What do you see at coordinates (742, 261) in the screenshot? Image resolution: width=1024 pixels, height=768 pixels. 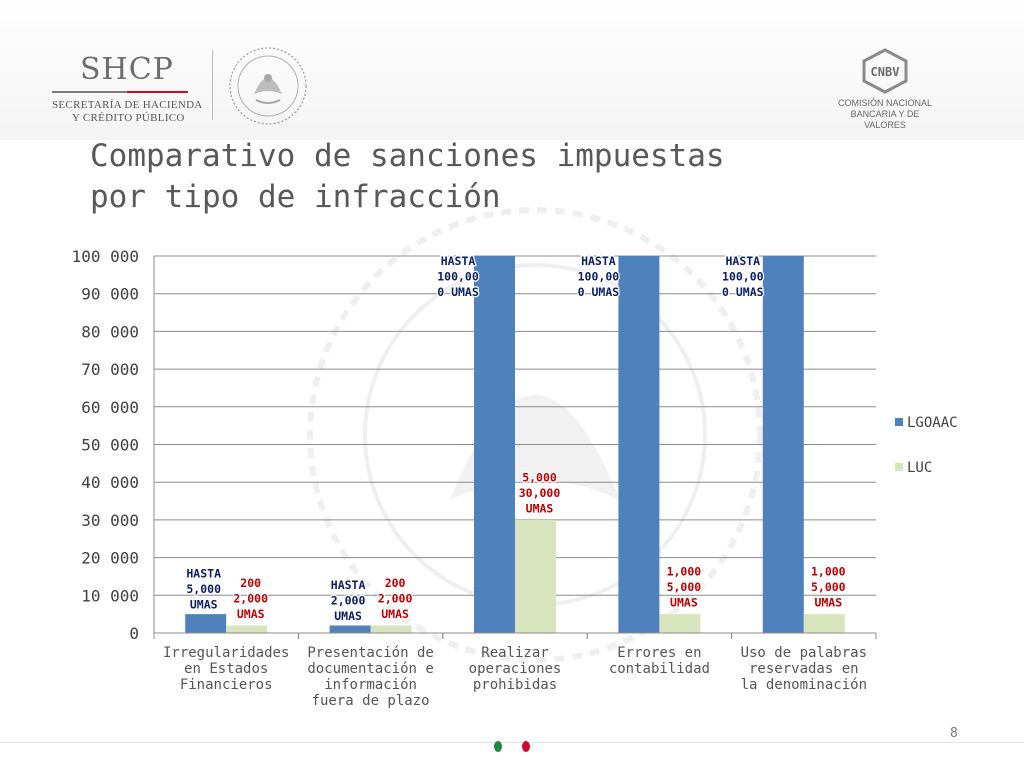 I see `data-label-lgoaac-4: HASTA` at bounding box center [742, 261].